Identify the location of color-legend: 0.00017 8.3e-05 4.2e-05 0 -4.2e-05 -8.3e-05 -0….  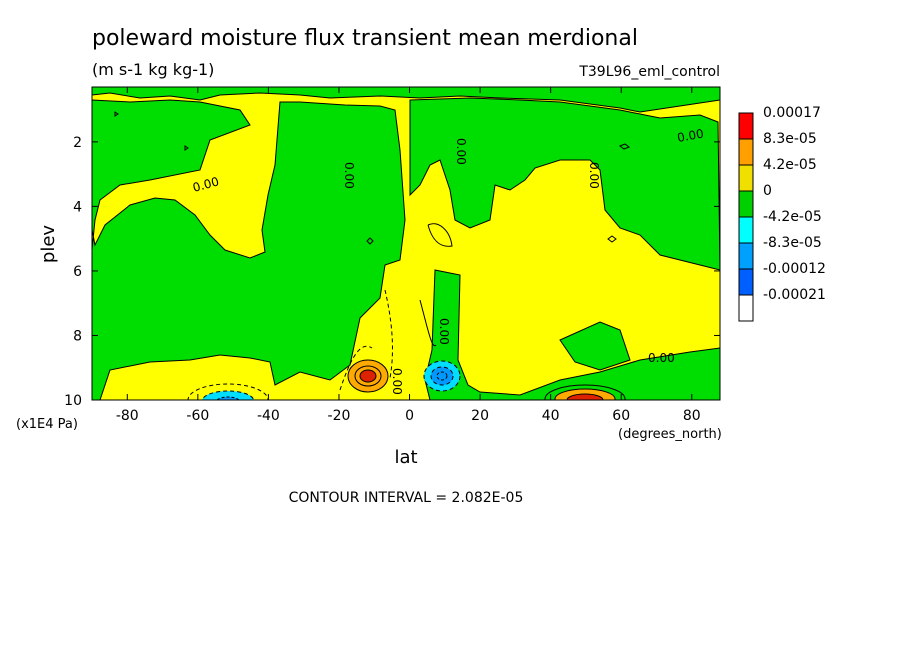
(782, 213).